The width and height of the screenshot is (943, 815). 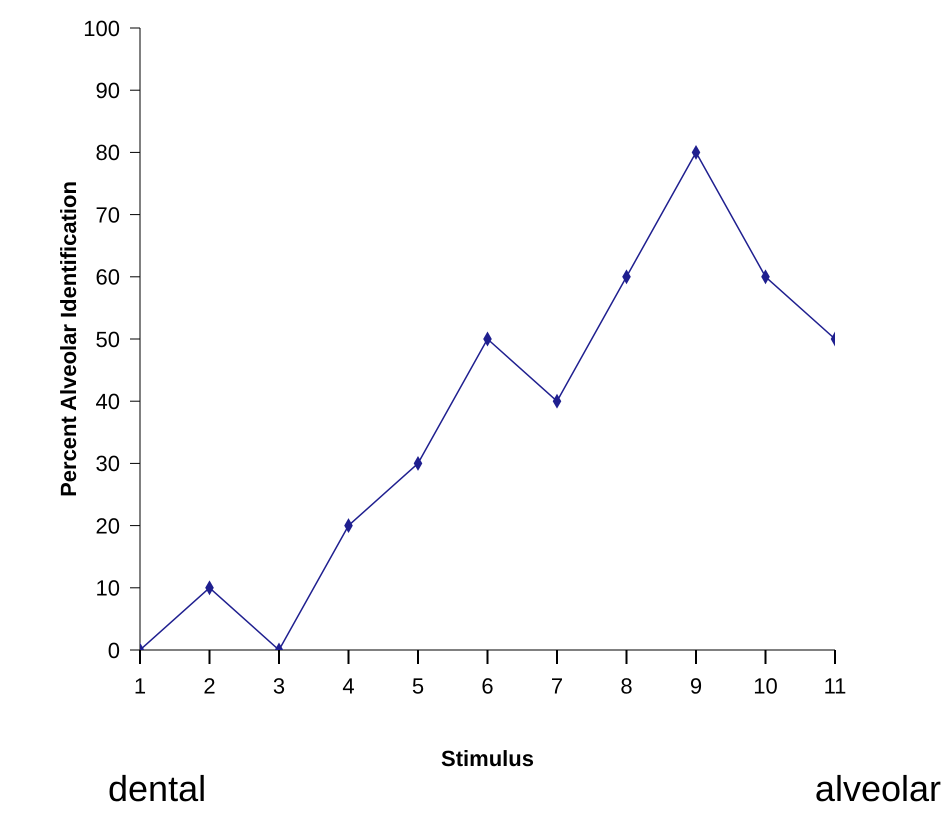 What do you see at coordinates (696, 686) in the screenshot?
I see `x-tick-label: 9` at bounding box center [696, 686].